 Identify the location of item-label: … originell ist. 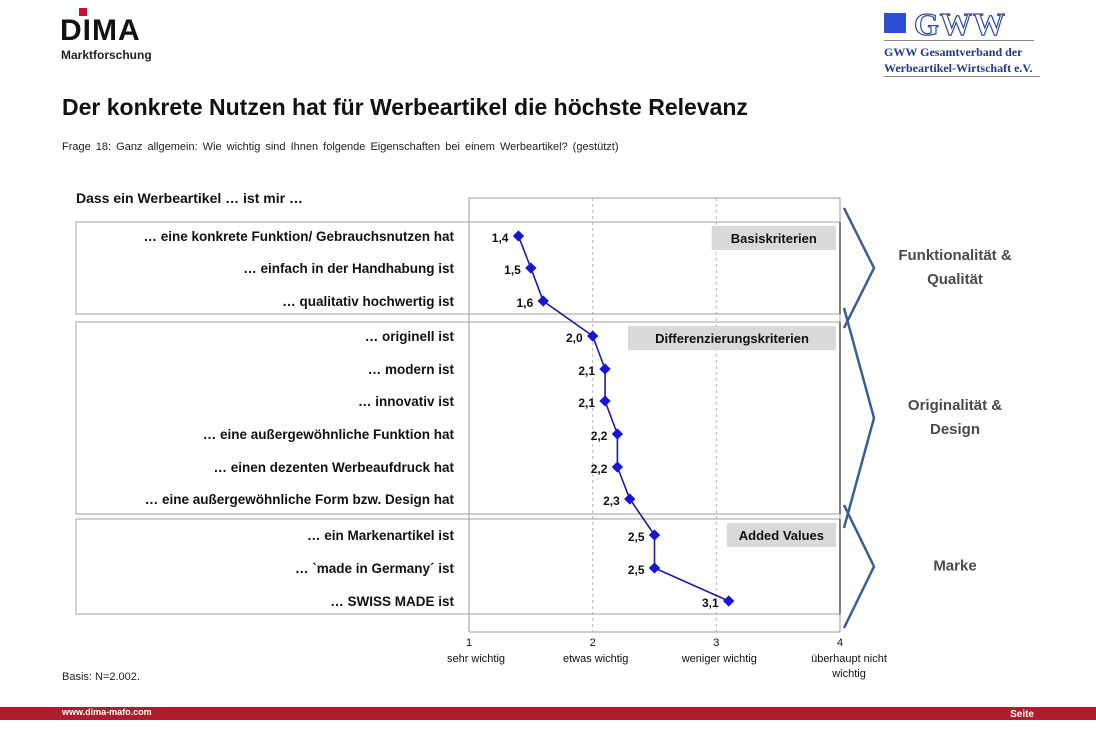
(410, 336).